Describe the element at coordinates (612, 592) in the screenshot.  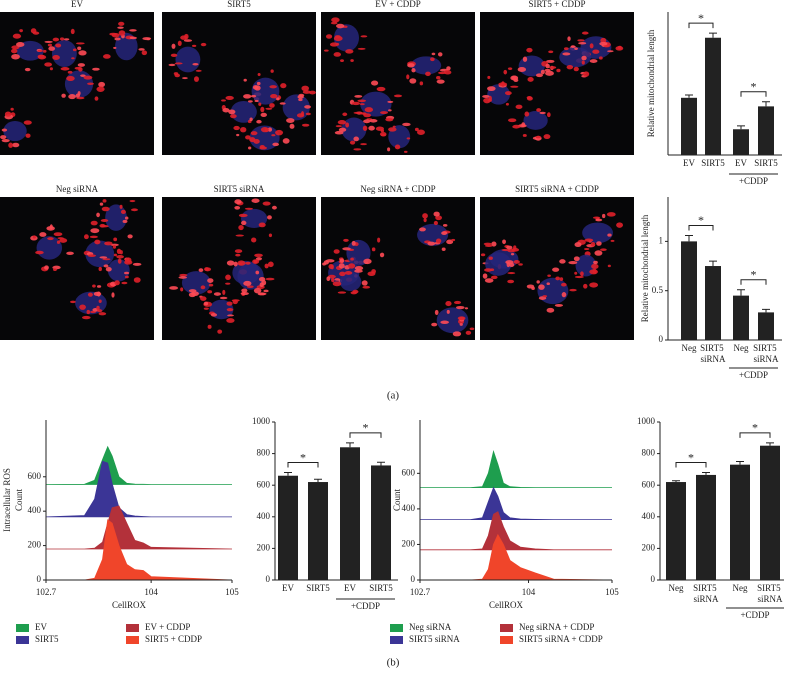
I see `x-tick-label: 105` at that location.